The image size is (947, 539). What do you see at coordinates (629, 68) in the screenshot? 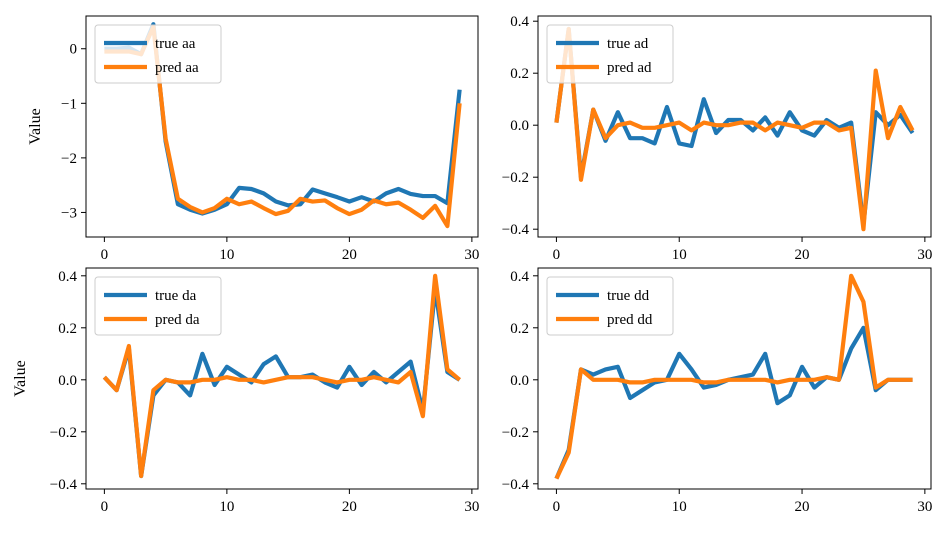
I see `legend-label: pred ad` at bounding box center [629, 68].